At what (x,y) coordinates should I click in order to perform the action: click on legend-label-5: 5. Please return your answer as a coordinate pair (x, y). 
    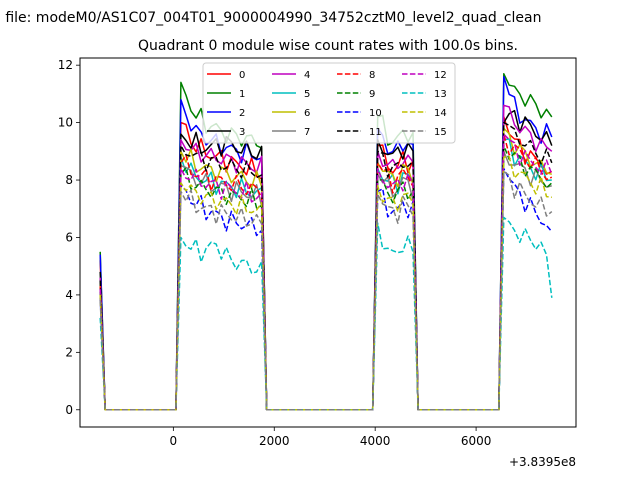
    Looking at the image, I should click on (307, 94).